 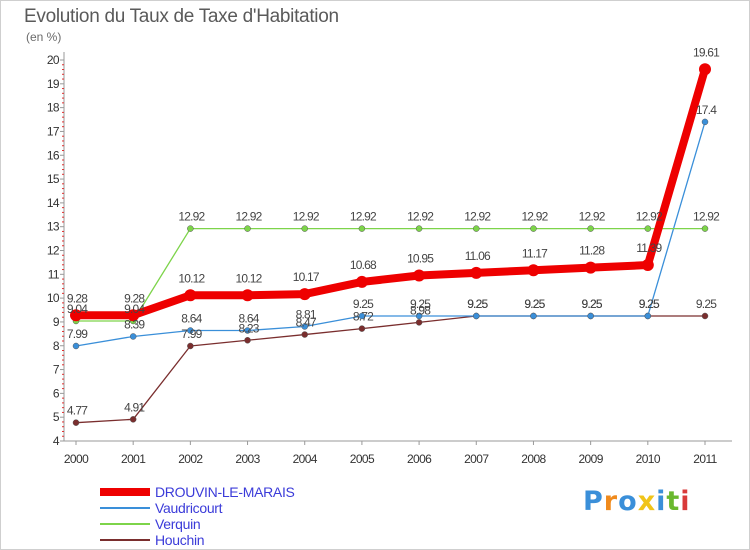 What do you see at coordinates (705, 459) in the screenshot?
I see `x-tick-label: 2011` at bounding box center [705, 459].